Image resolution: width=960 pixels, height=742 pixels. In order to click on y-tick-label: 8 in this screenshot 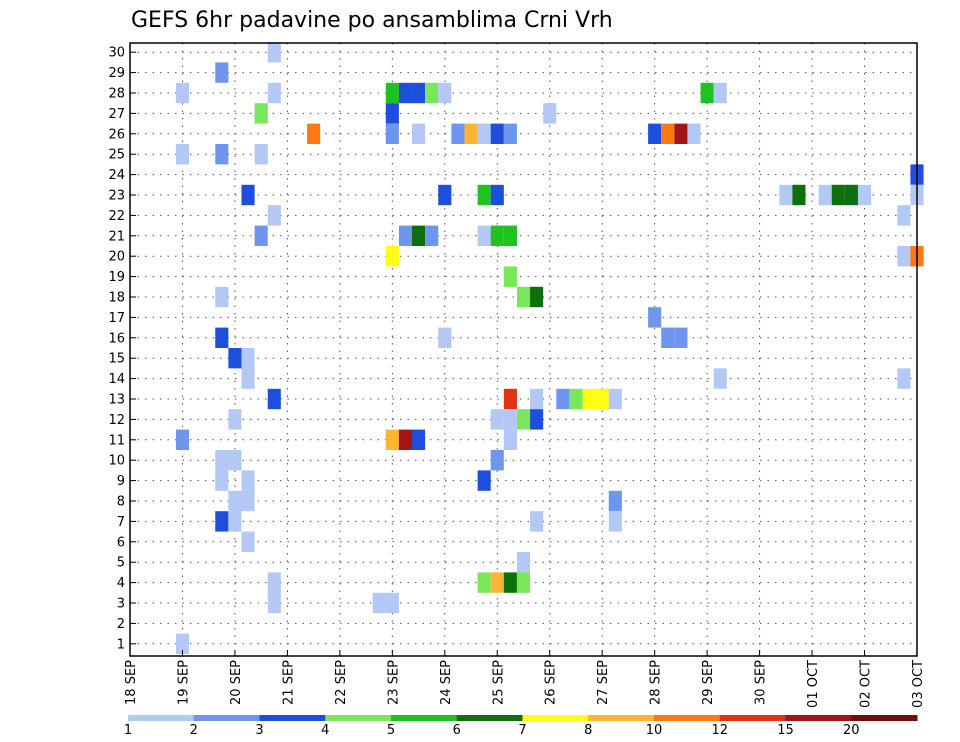, I will do `click(121, 502)`.